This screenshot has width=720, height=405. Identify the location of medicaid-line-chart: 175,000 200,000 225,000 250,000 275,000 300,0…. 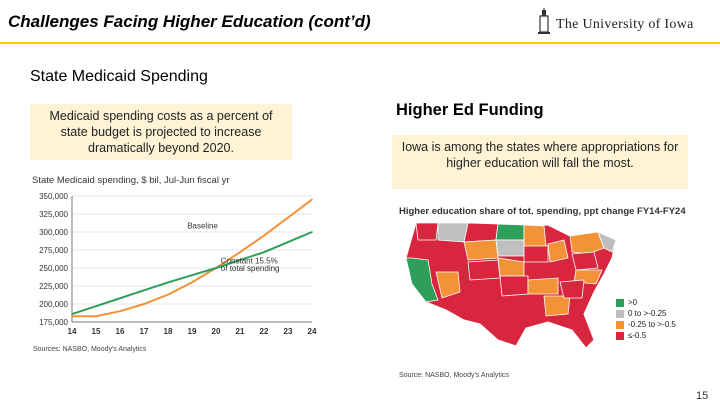
(178, 264).